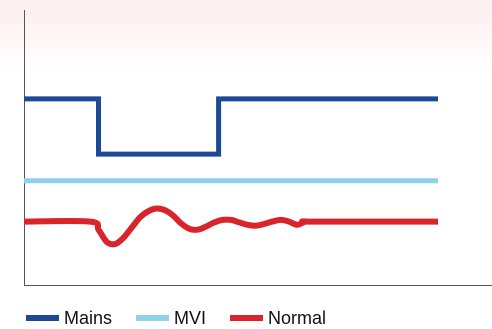 The image size is (492, 329). Describe the element at coordinates (230, 226) in the screenshot. I see `series-line-normal` at that location.